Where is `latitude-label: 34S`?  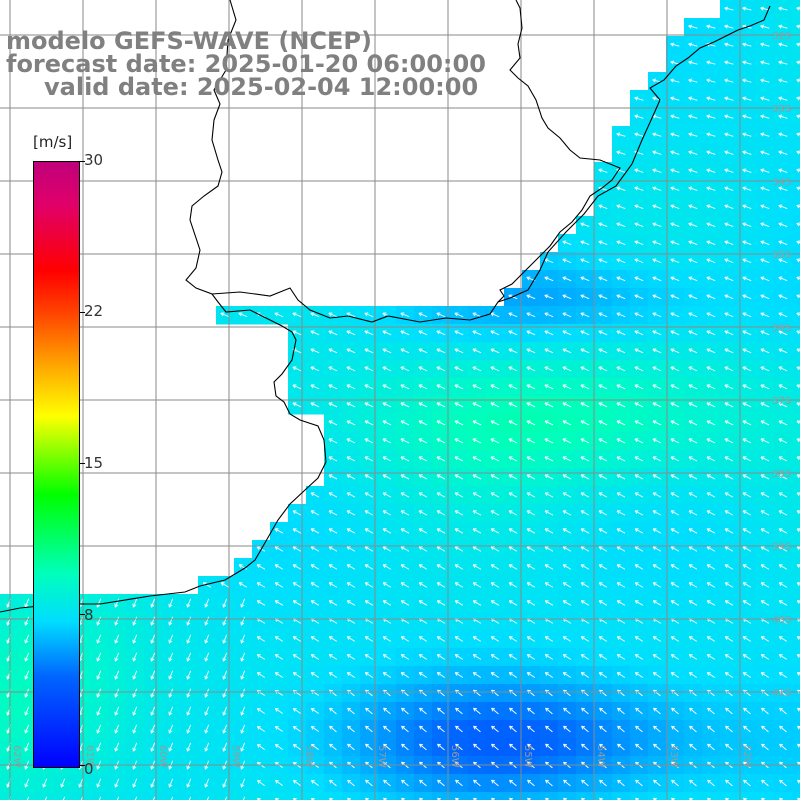
latitude-label: 34S is located at coordinates (781, 182).